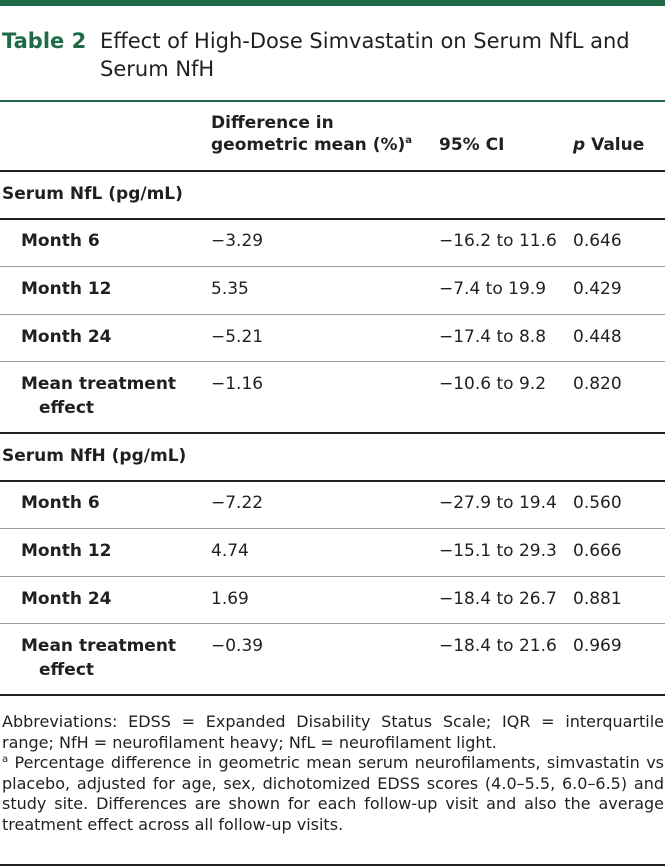  What do you see at coordinates (237, 241) in the screenshot?
I see `cell-difference: −3.29` at bounding box center [237, 241].